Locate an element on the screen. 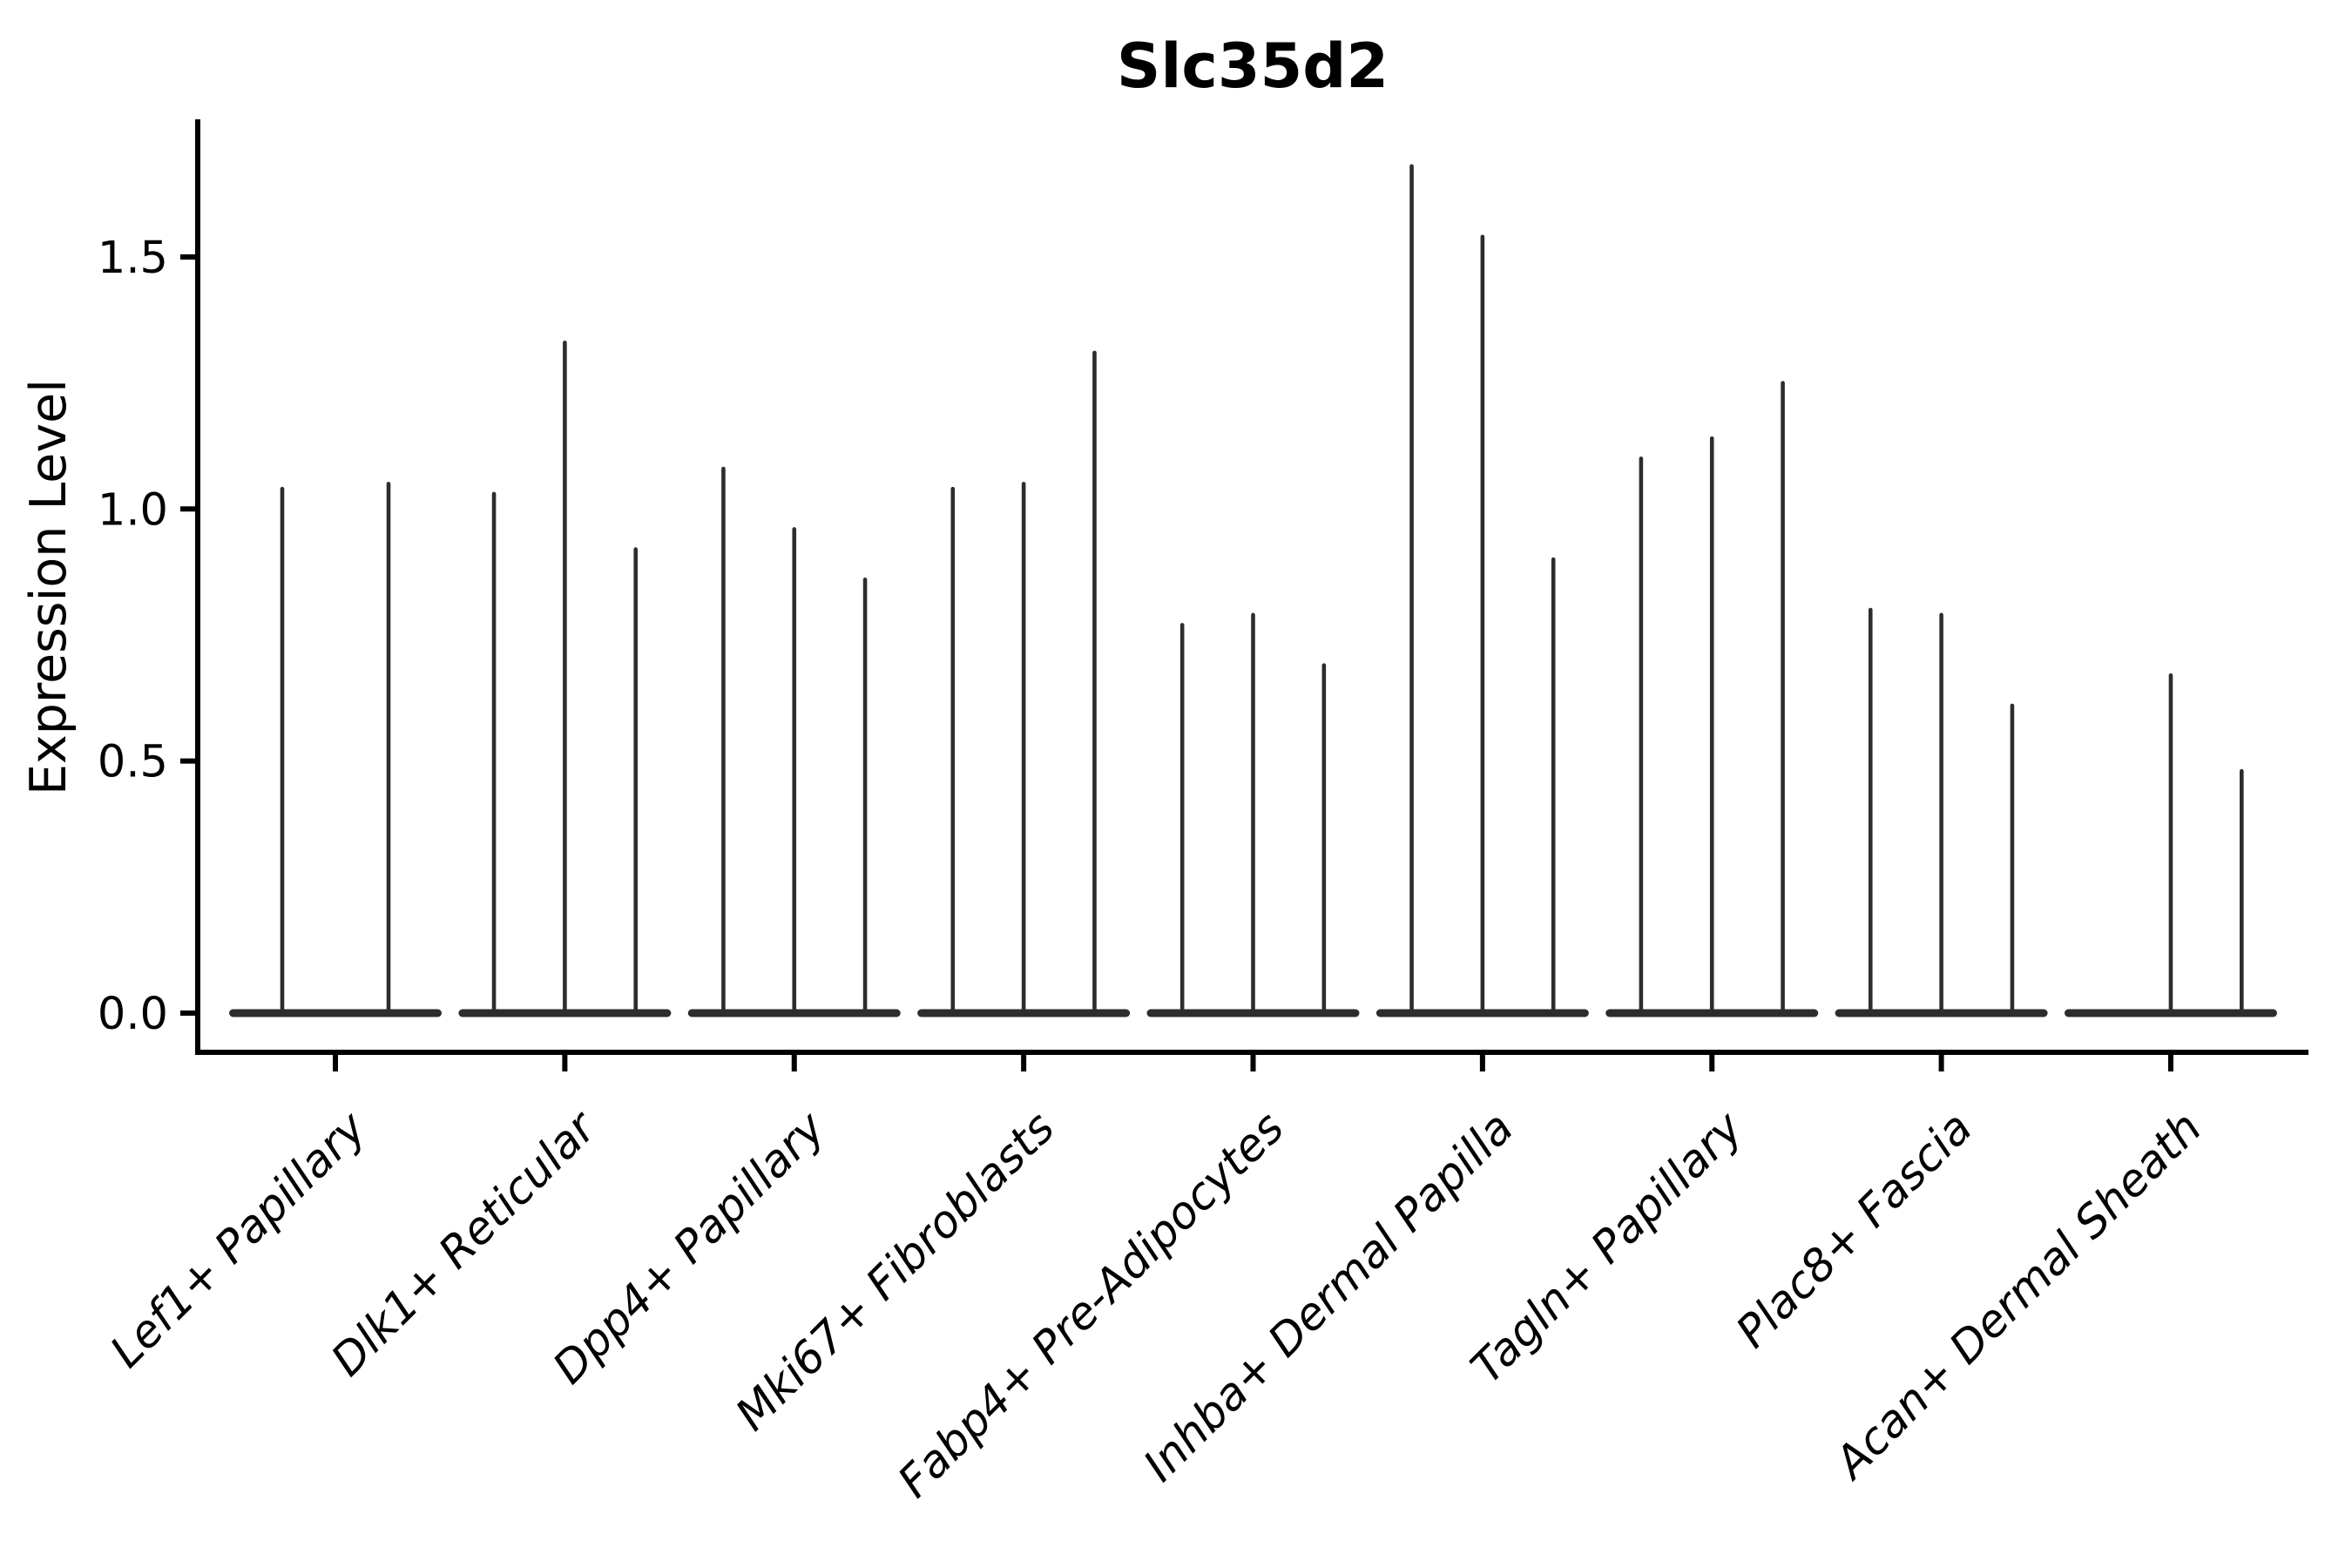  y-tick-label: 0.5 is located at coordinates (133, 762).